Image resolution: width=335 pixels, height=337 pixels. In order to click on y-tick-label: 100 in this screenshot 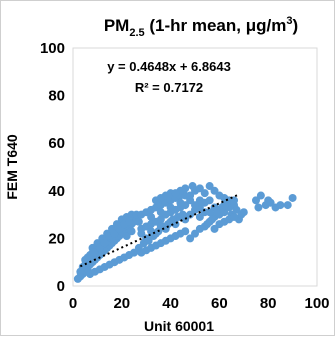, I will do `click(52, 48)`.